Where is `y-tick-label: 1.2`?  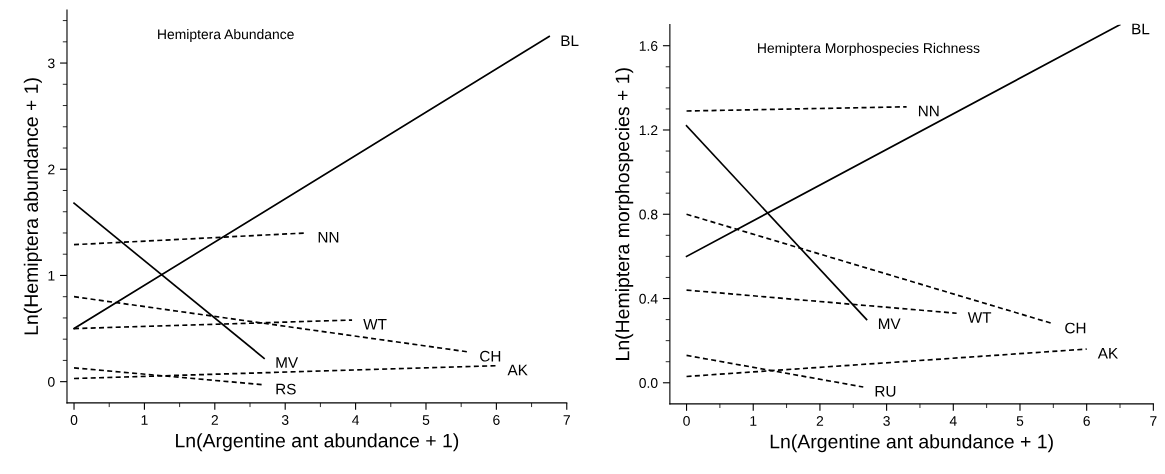
y-tick-label: 1.2 is located at coordinates (648, 130).